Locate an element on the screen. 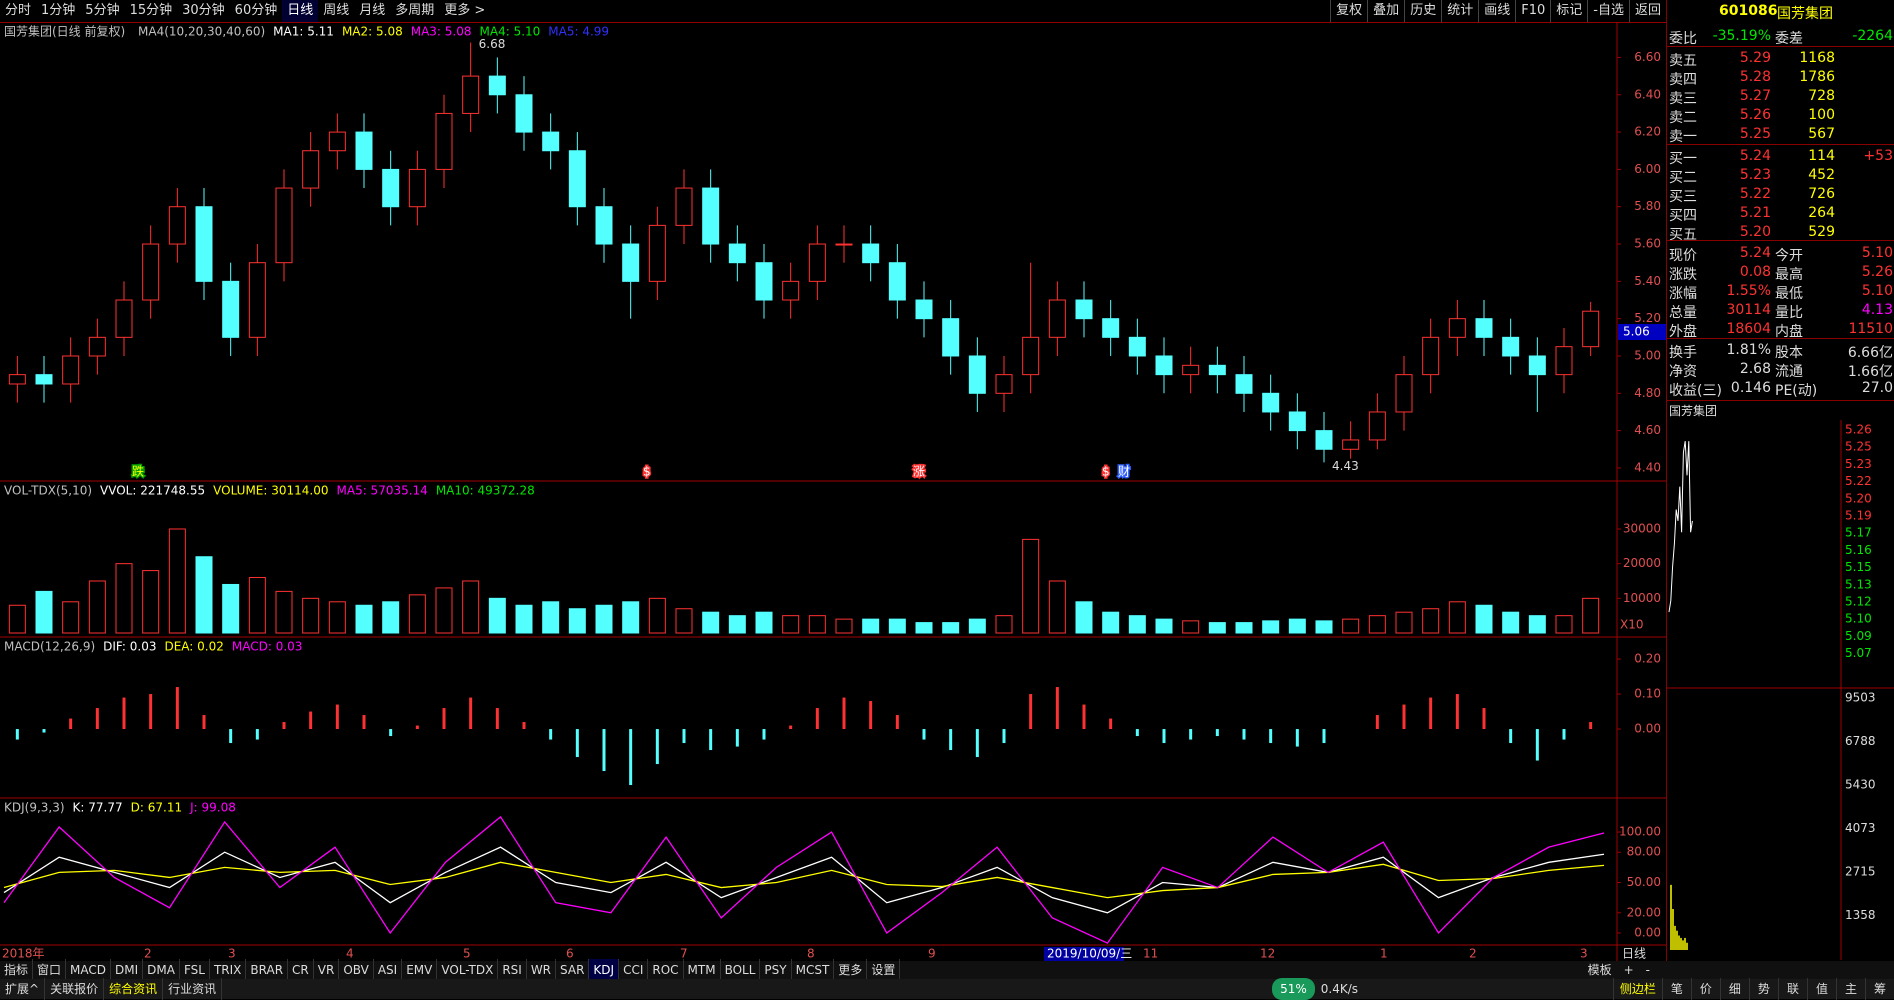 Image resolution: width=1894 pixels, height=1000 pixels. info-tab: 行业资讯 is located at coordinates (193, 989).